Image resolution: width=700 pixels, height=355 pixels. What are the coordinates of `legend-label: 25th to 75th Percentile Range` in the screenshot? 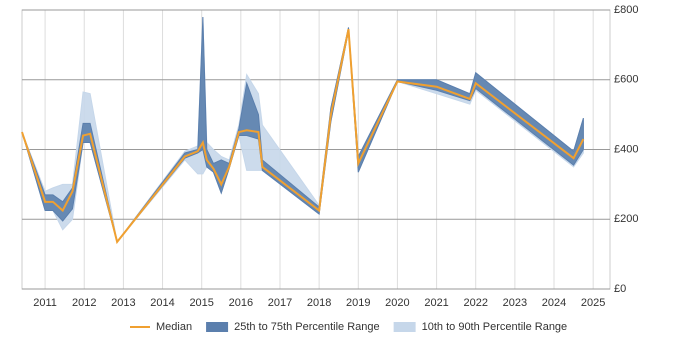 It's located at (307, 327).